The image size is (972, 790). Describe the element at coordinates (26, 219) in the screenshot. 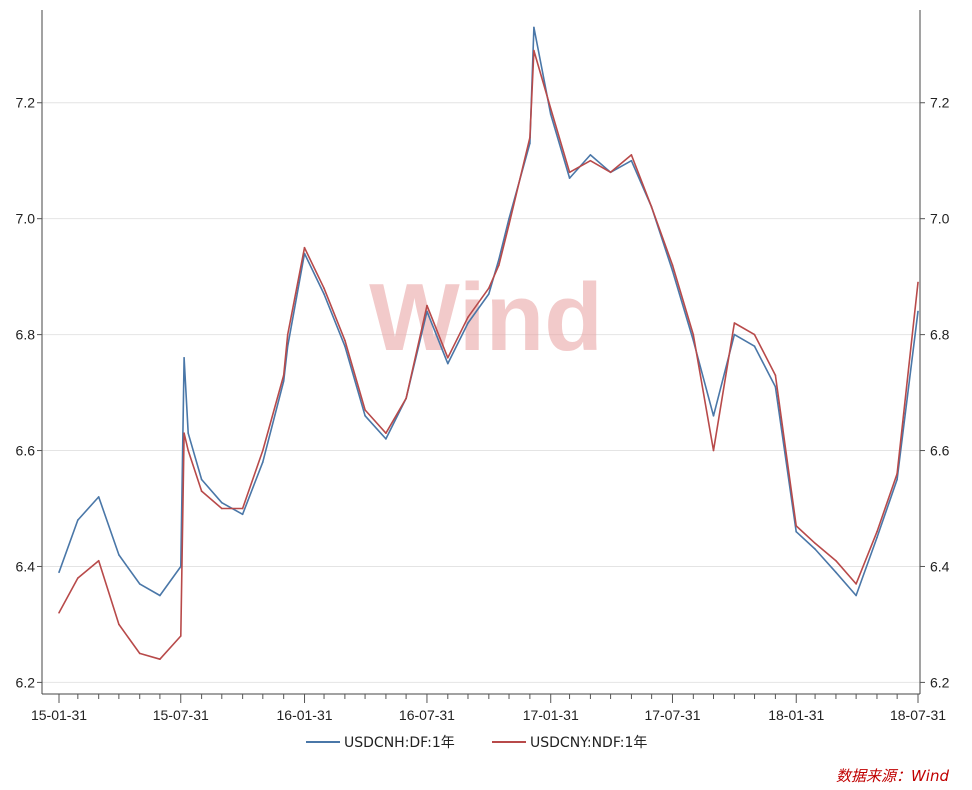

I see `y-tick-label-left: 7.0` at that location.